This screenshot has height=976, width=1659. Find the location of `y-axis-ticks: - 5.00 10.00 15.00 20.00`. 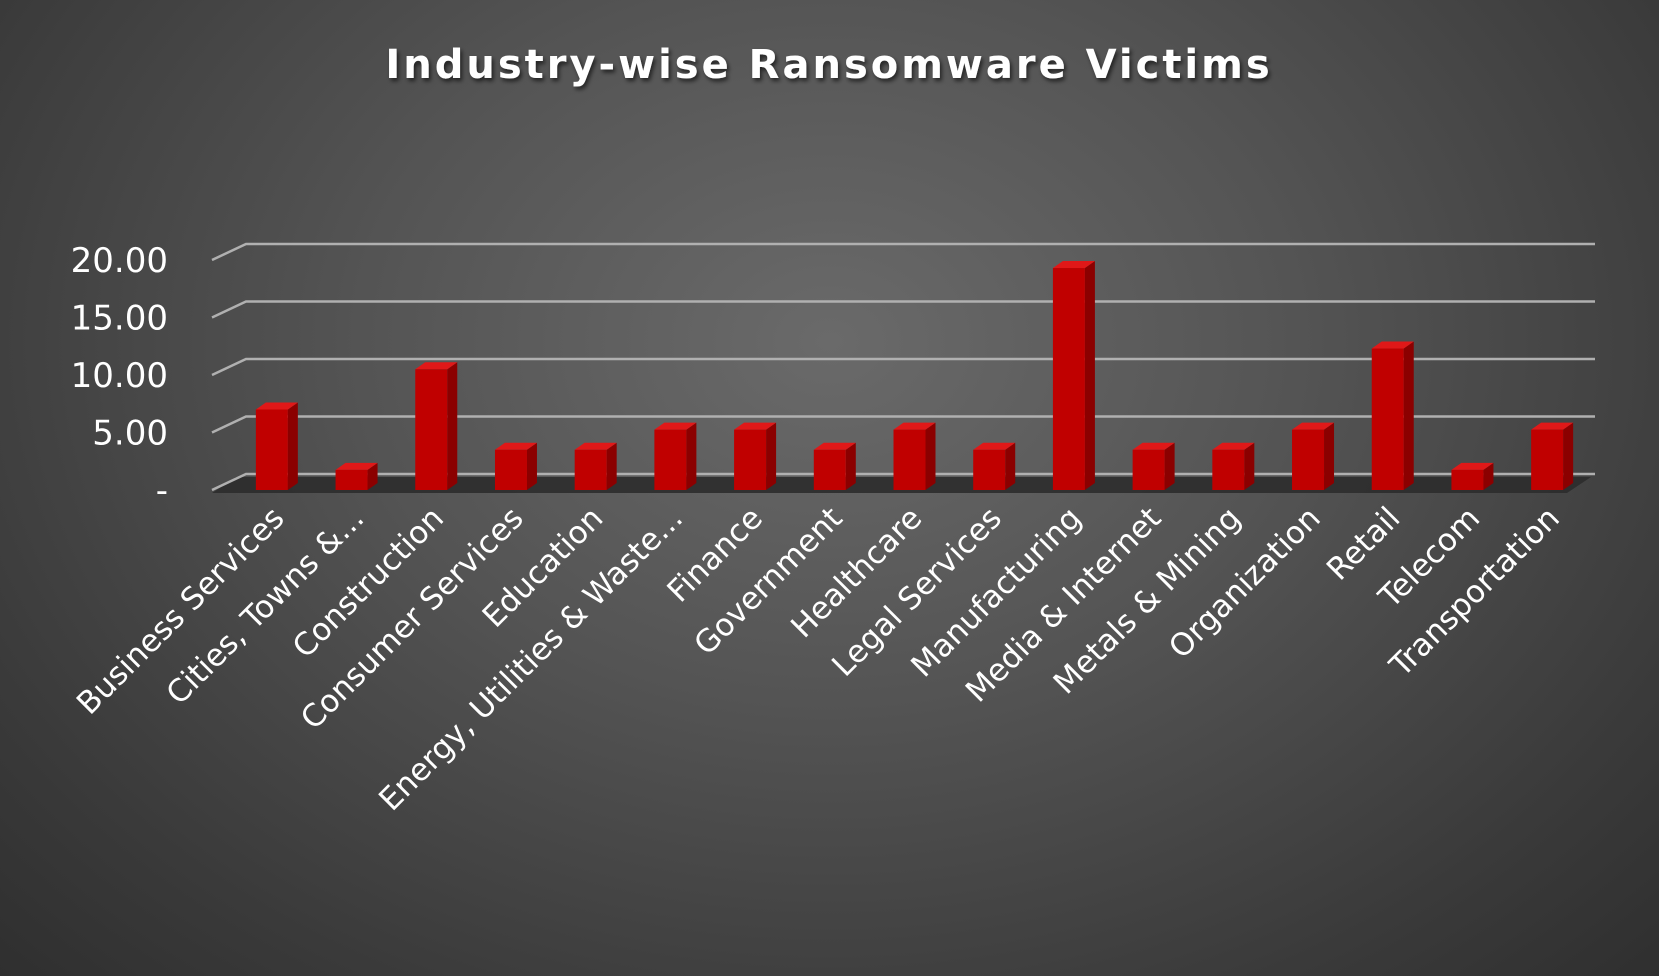

y-axis-ticks: - 5.00 10.00 15.00 20.00 is located at coordinates (119, 376).